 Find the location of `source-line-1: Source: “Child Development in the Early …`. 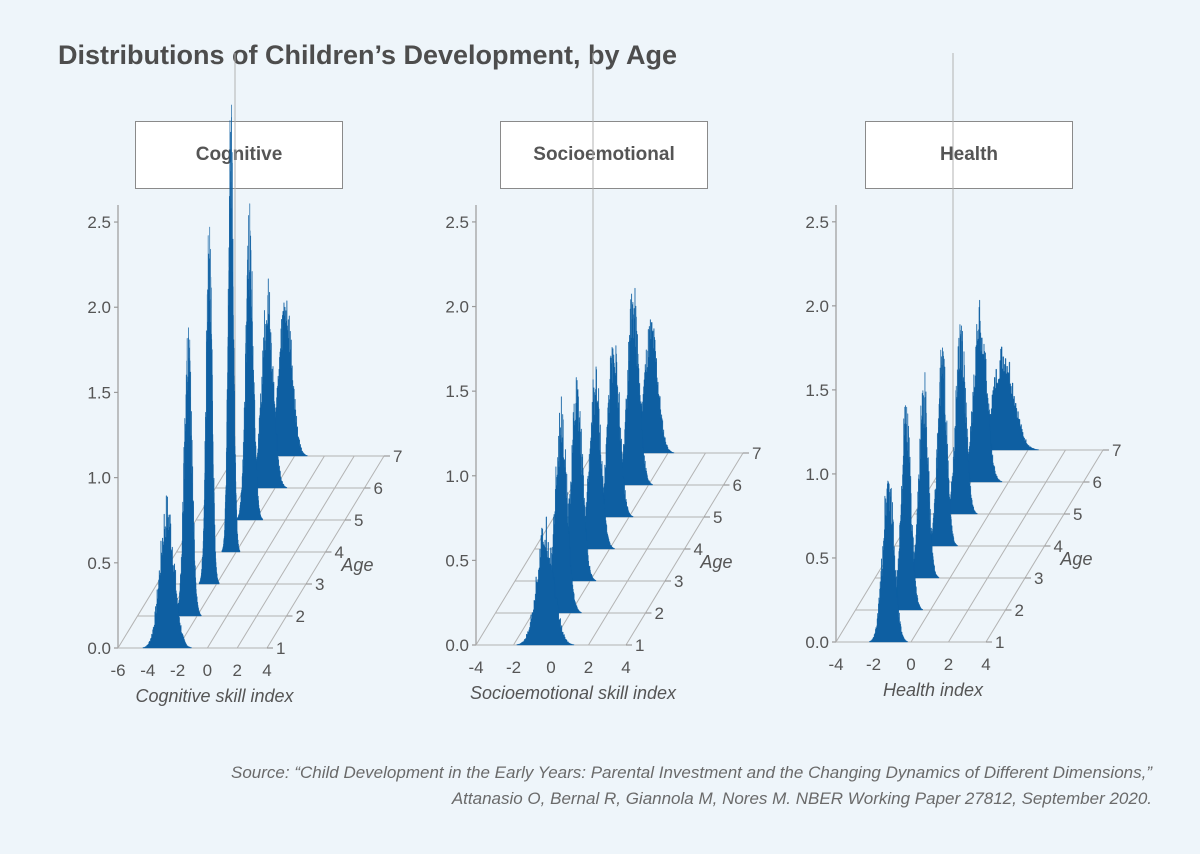

source-line-1: Source: “Child Development in the Early … is located at coordinates (691, 772).